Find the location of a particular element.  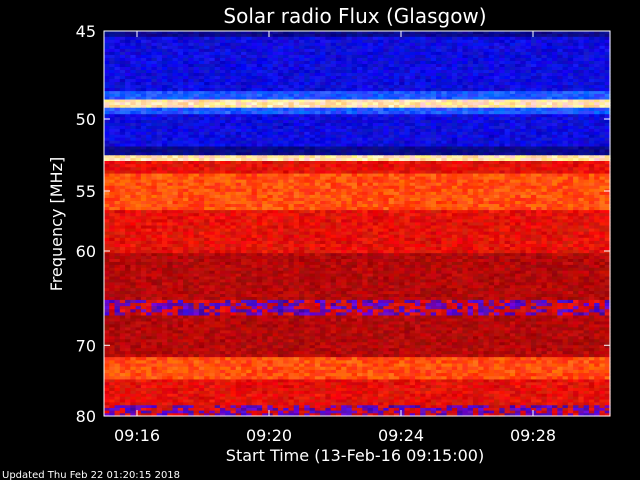

y-tick-label: 55 is located at coordinates (86, 191).